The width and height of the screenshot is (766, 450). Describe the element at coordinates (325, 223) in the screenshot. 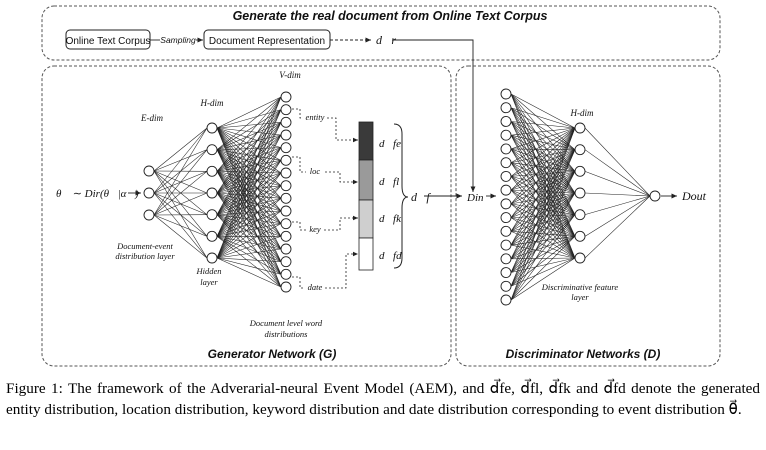

I see `key-connector` at that location.